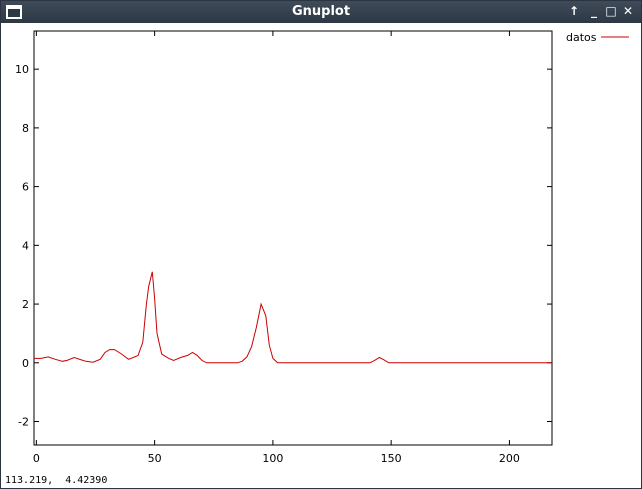 The image size is (642, 489). What do you see at coordinates (272, 458) in the screenshot?
I see `x-tick-label: 100` at bounding box center [272, 458].